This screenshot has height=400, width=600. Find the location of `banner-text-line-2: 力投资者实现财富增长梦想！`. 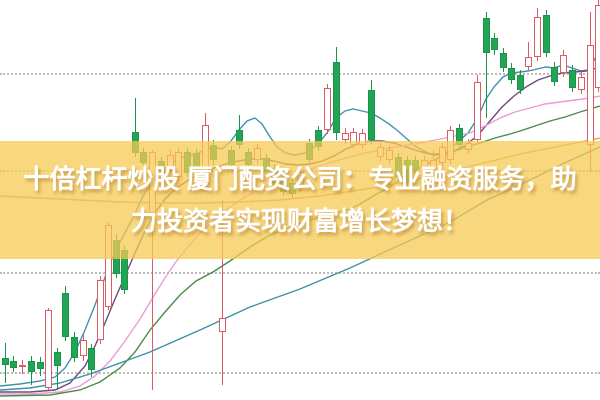

banner-text-line-2: 力投资者实现财富增长梦想！ is located at coordinates (299, 221).